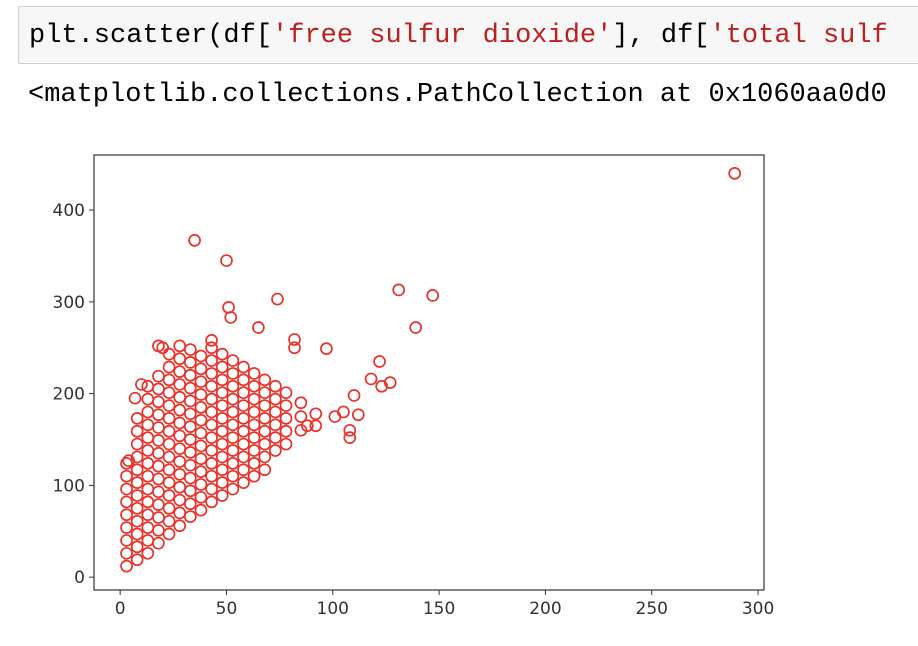  I want to click on x-tick-label: 100, so click(333, 609).